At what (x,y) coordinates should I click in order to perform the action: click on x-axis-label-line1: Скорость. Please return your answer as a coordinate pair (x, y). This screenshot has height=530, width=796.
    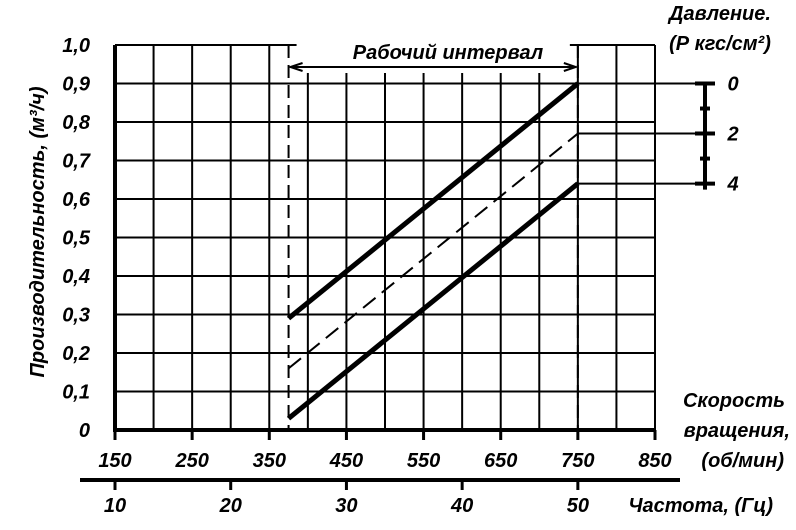
    Looking at the image, I should click on (734, 401).